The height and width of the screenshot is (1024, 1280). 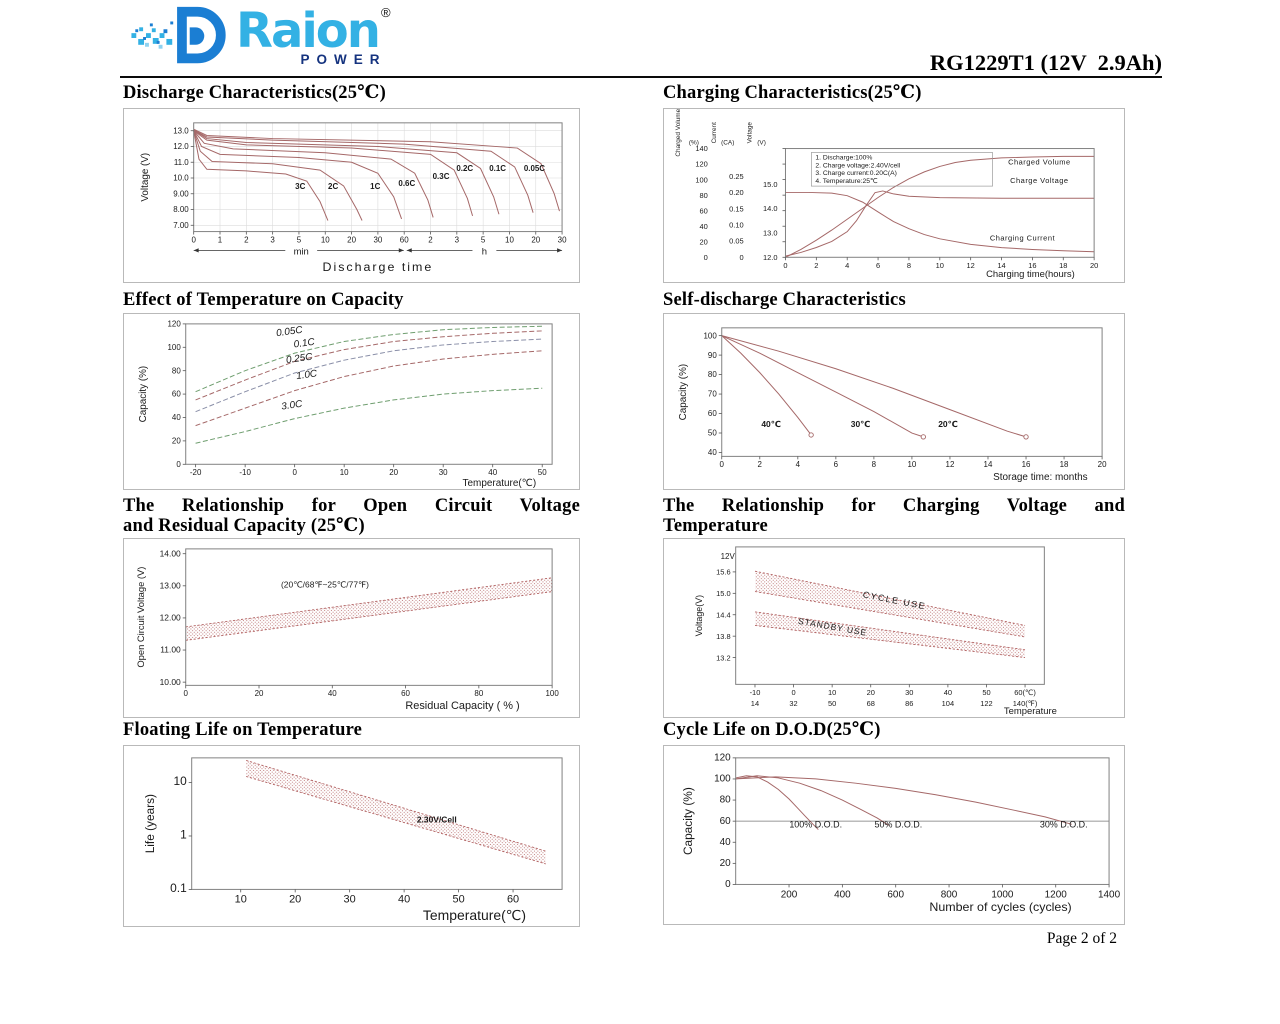 I want to click on svg-text: 0.3C, so click(x=441, y=176).